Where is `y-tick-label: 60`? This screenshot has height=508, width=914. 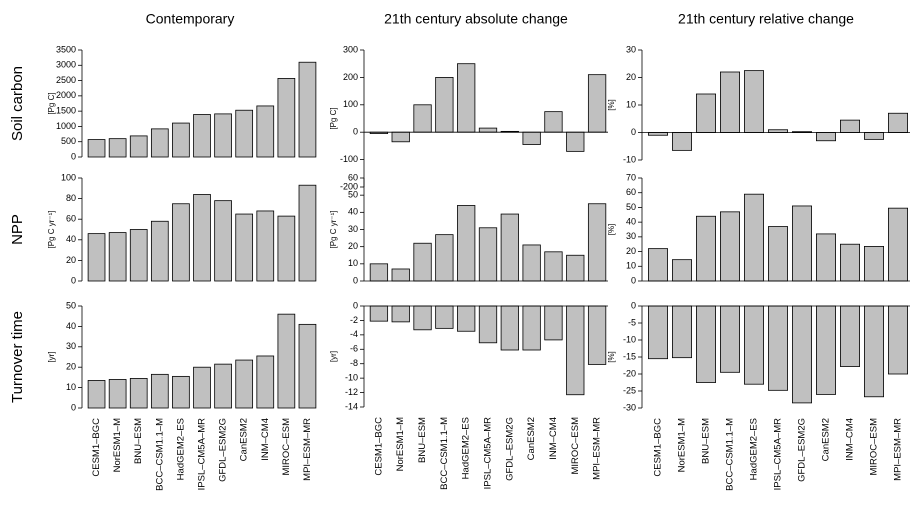 y-tick-label: 60 is located at coordinates (353, 177).